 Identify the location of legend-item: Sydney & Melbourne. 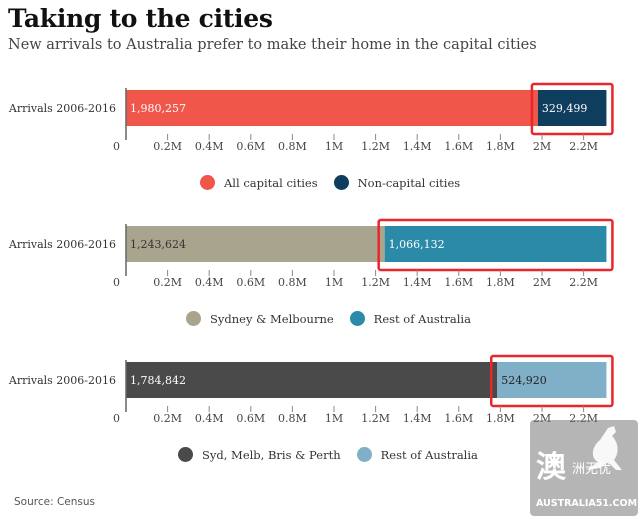
(260, 318).